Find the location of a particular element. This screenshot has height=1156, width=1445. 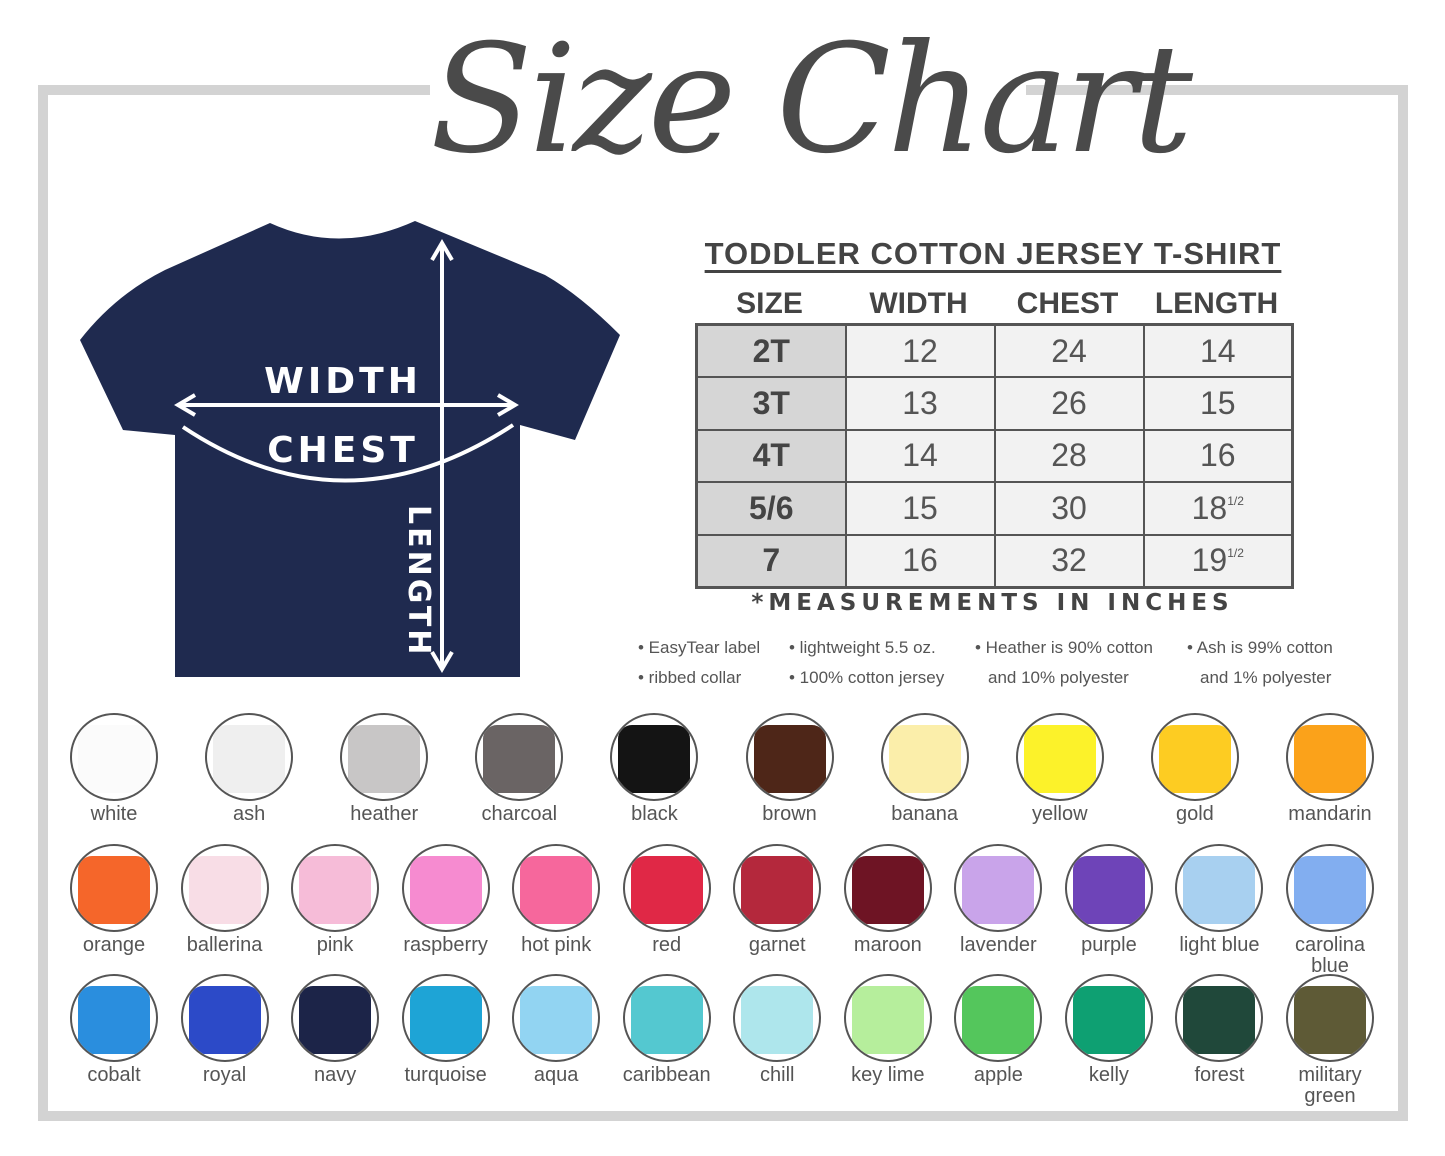

color-swatch-carolina-blue: carolina blue is located at coordinates (1330, 910).